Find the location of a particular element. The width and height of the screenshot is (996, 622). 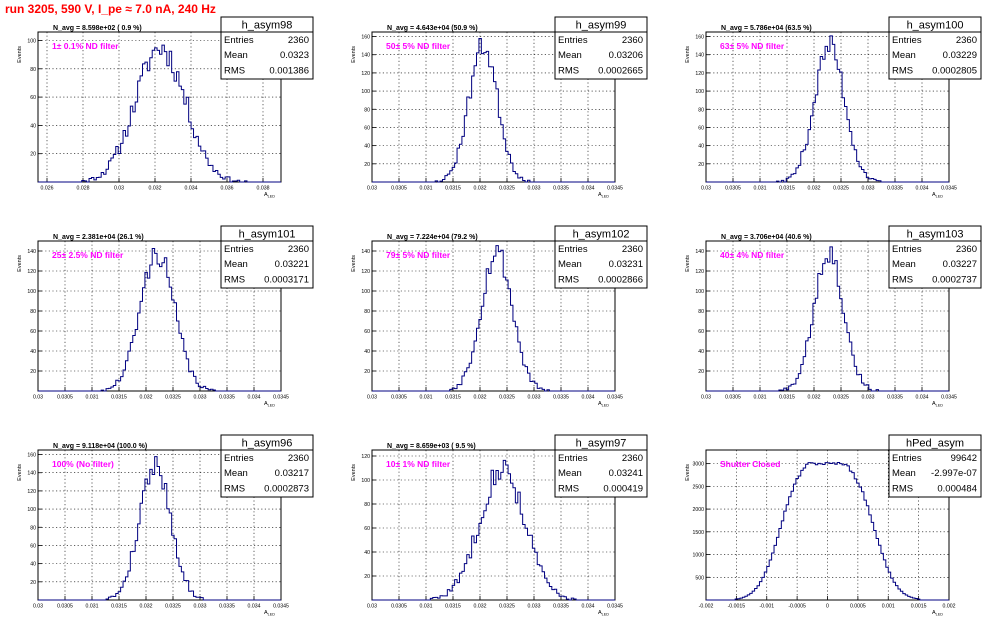

x-tick-label: 0.001 is located at coordinates (888, 607).